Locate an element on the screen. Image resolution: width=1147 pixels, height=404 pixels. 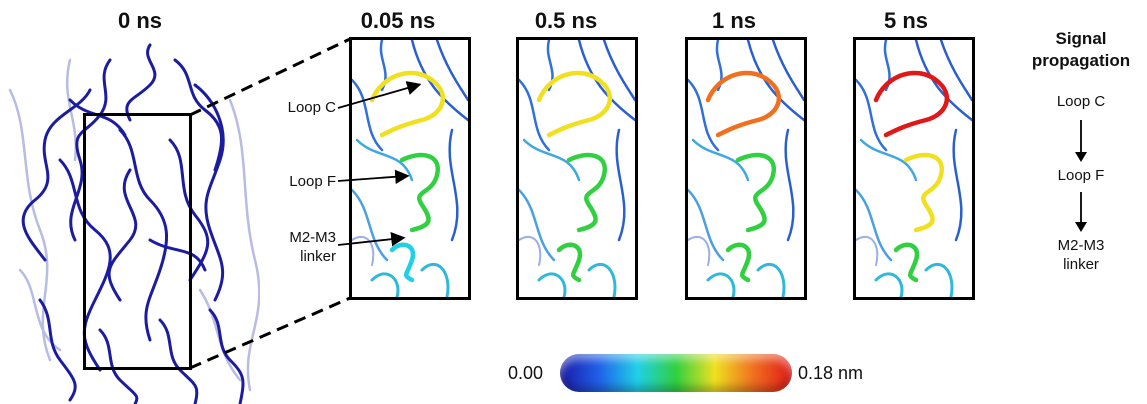
frame-label-5ns: 5 ns is located at coordinates (906, 20).